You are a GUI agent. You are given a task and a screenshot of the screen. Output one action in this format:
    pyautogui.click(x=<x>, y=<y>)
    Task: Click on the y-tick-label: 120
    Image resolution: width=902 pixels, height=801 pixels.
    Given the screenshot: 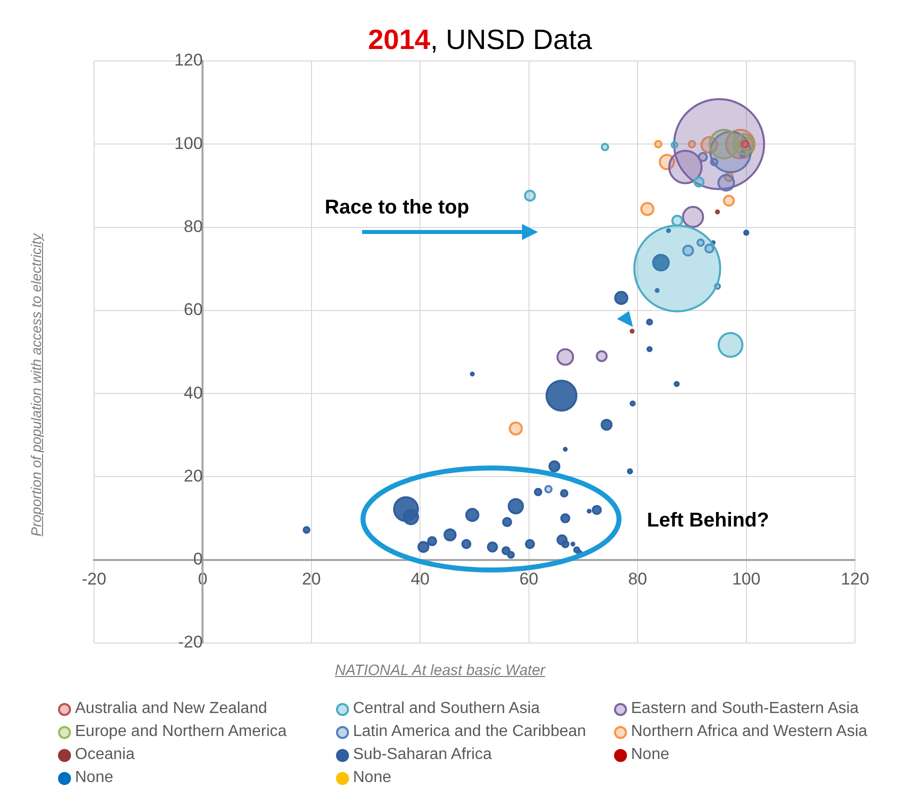 What is the action you would take?
    pyautogui.click(x=188, y=60)
    